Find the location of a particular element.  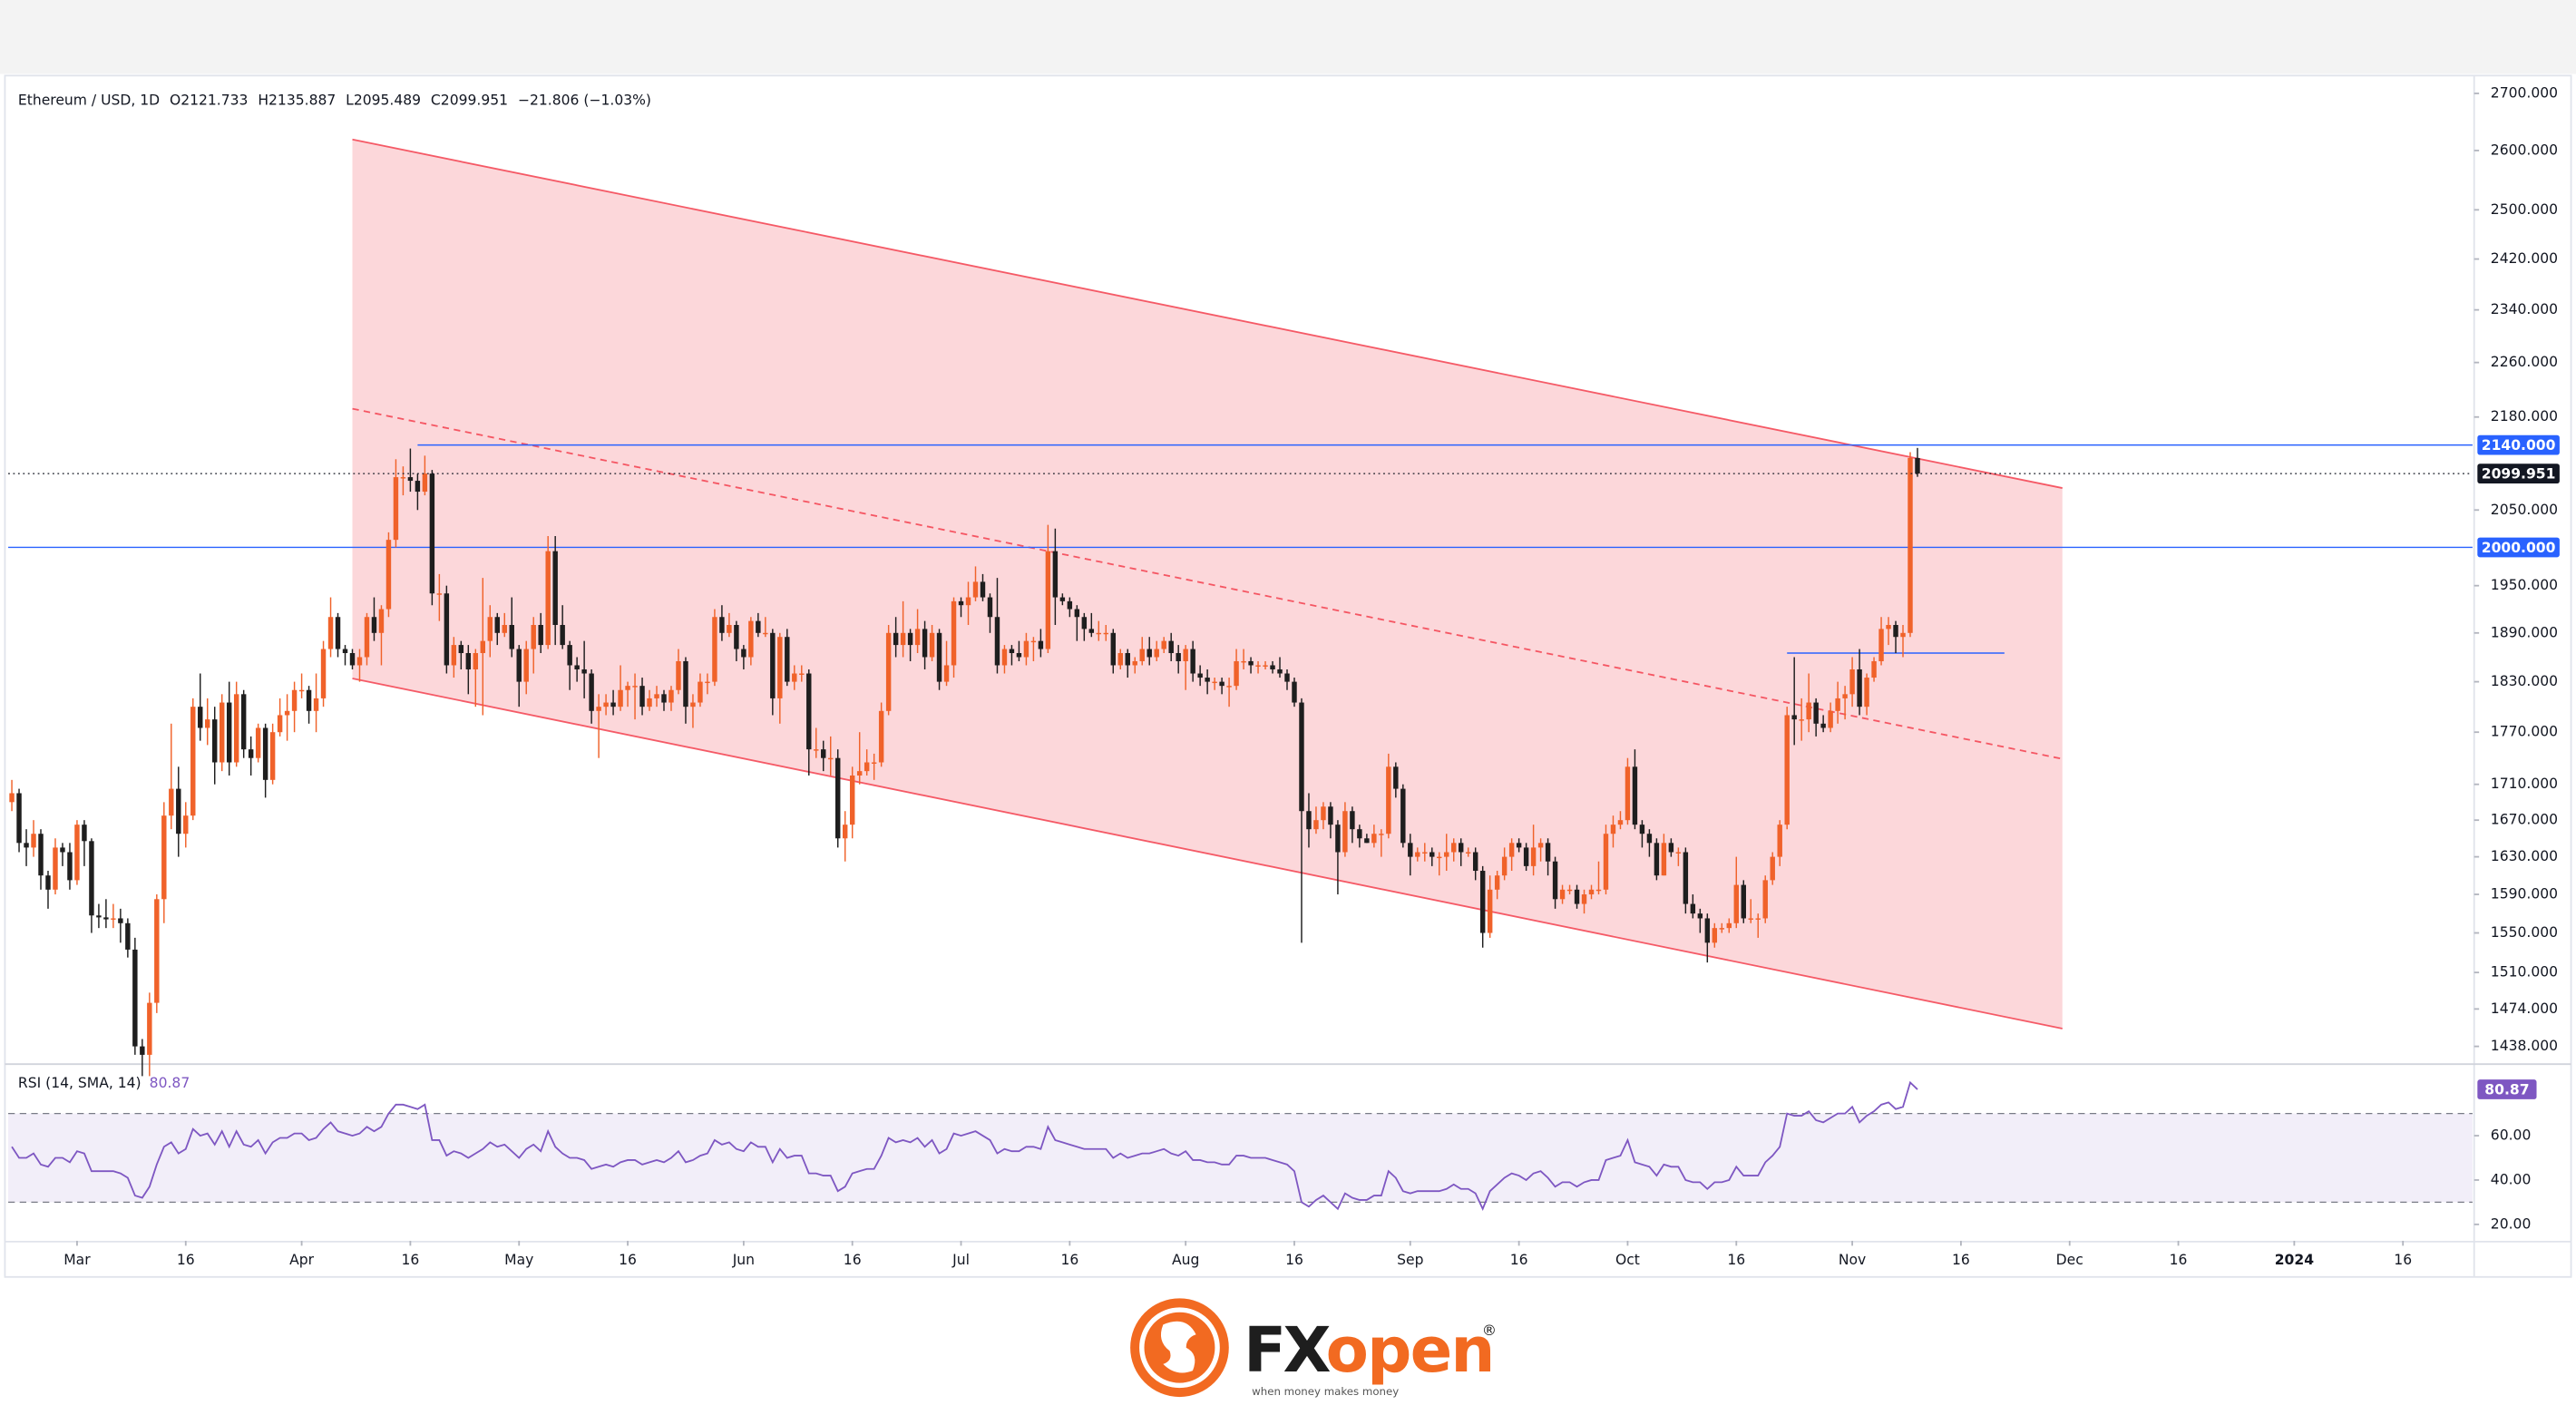

rsi-value-label: 80.87 is located at coordinates (2506, 1090).